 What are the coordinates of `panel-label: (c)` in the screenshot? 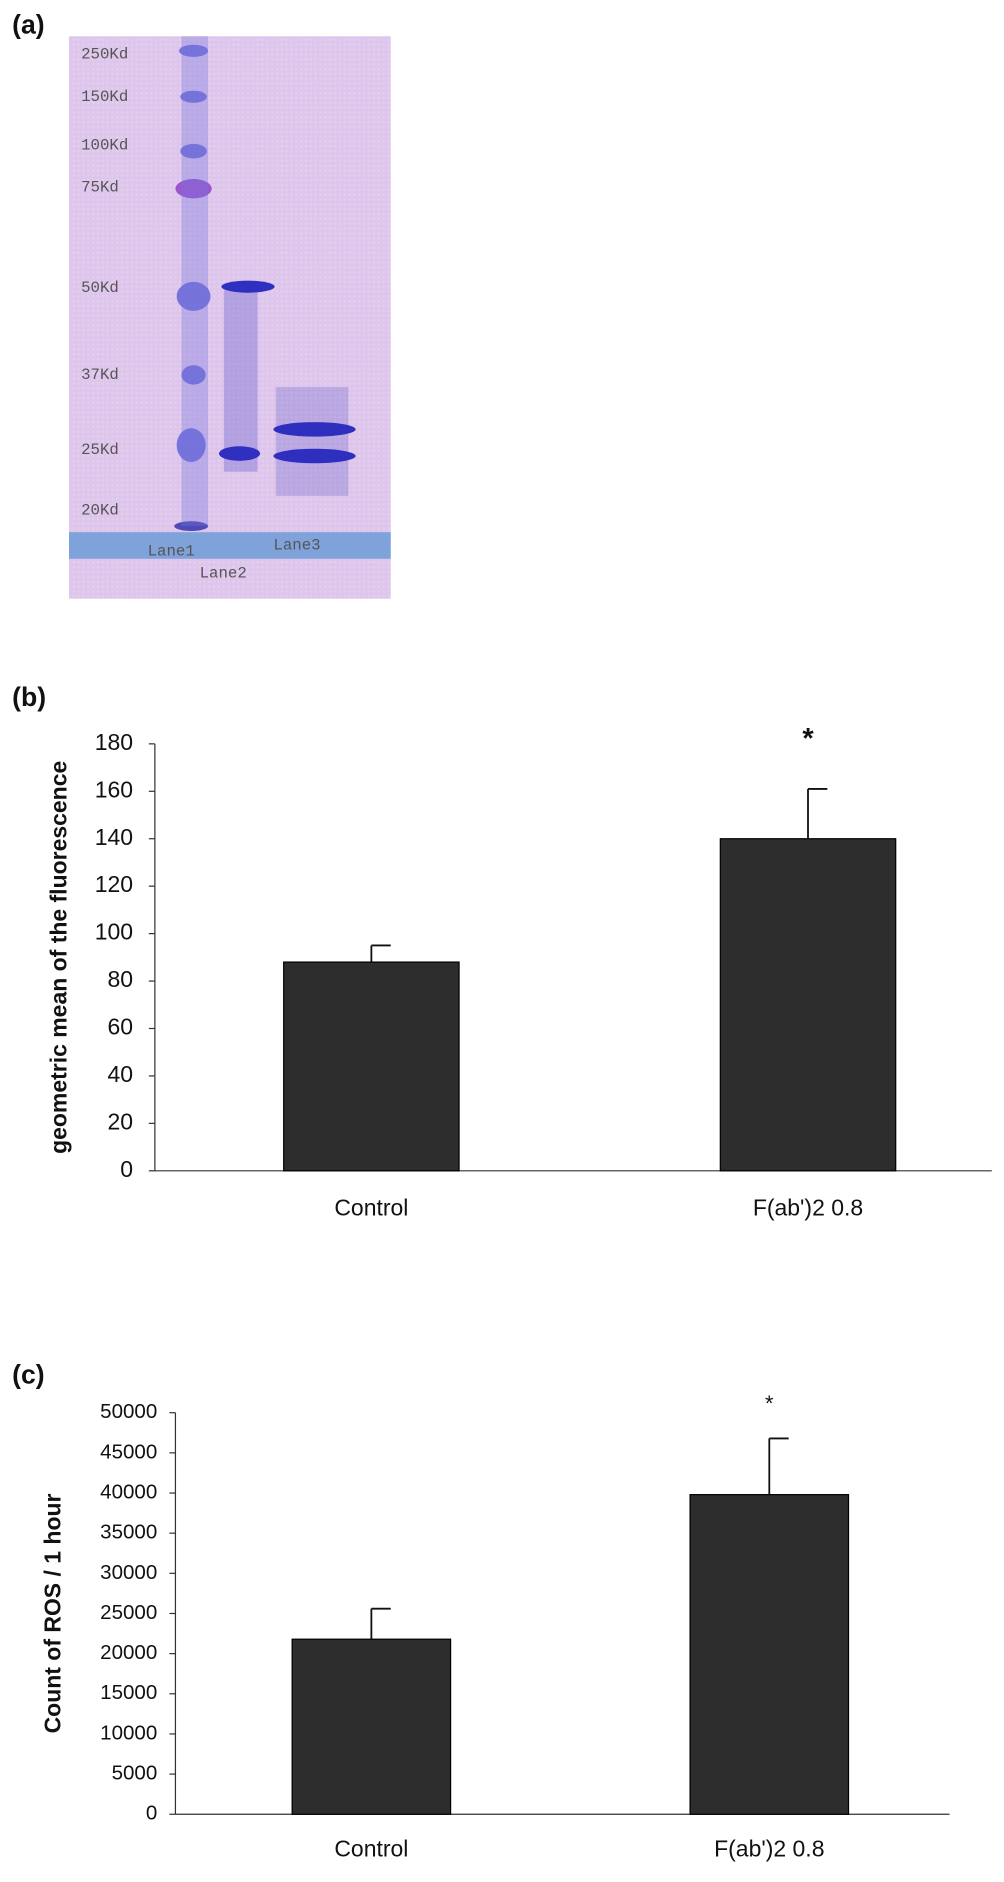 It's located at (28, 1374).